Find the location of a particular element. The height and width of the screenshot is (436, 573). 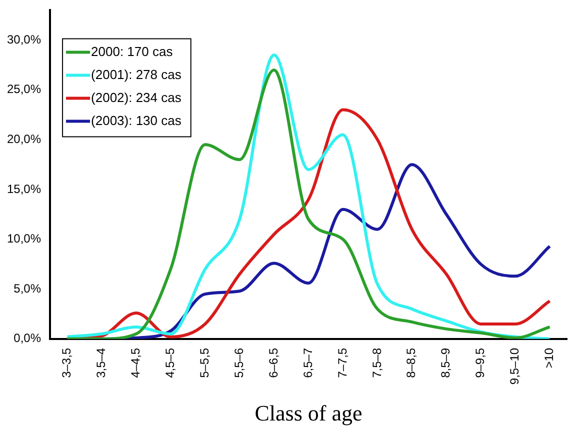

legend-label: (2001): 278 cas is located at coordinates (136, 74).